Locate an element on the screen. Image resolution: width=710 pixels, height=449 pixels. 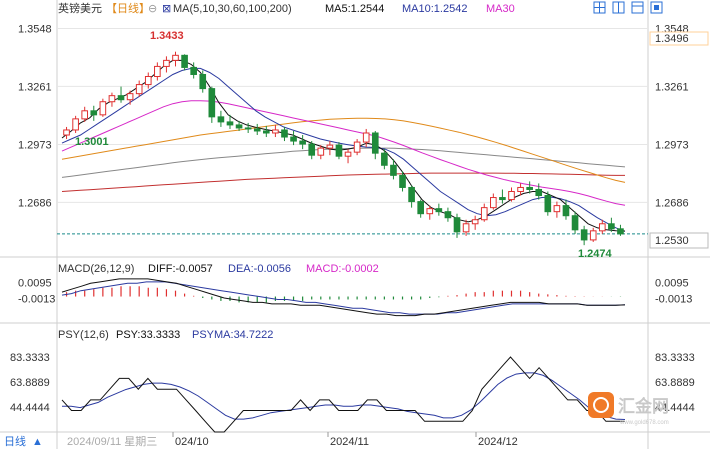
eye-icon: ⊖ is located at coordinates (152, 9).